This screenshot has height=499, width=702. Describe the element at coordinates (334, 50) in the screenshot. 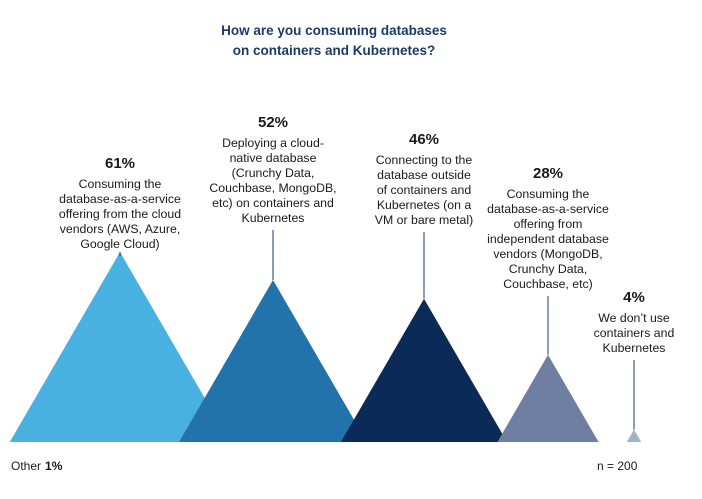

I see `chart-title-line-2: on containers and Kubernetes?` at that location.